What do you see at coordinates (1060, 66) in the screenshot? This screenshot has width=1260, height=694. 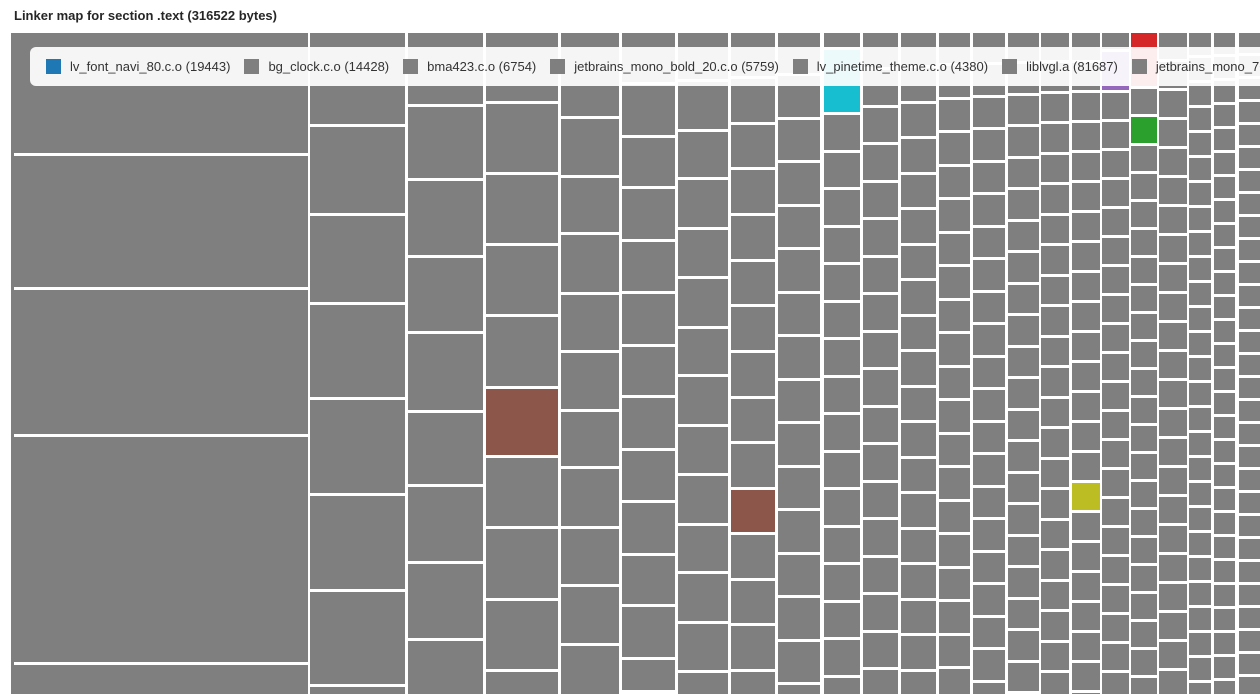 I see `legend-item: liblvgl.a (81687)` at bounding box center [1060, 66].